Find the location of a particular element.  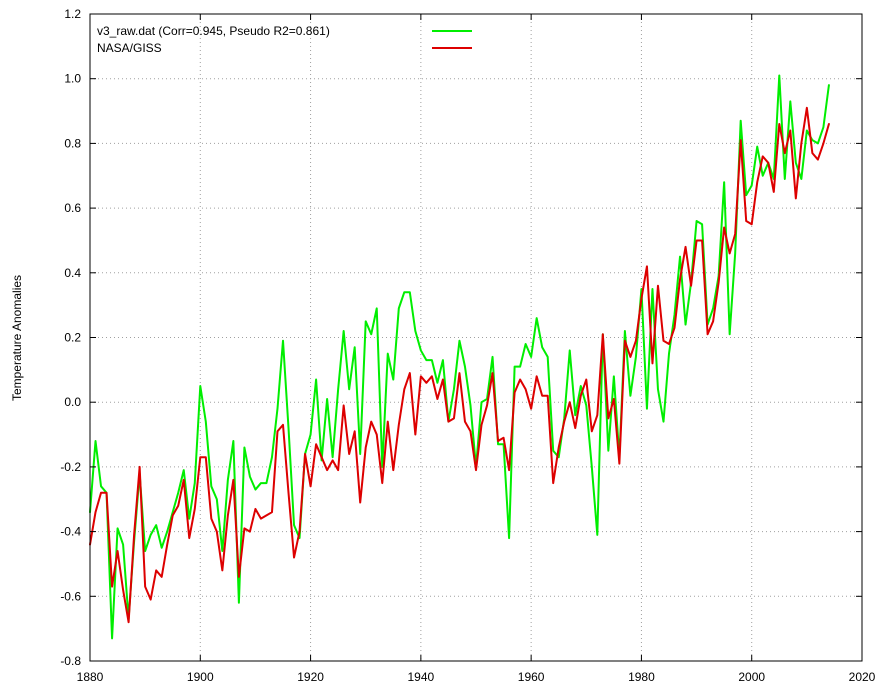

x-tick-label: 1880 is located at coordinates (90, 677).